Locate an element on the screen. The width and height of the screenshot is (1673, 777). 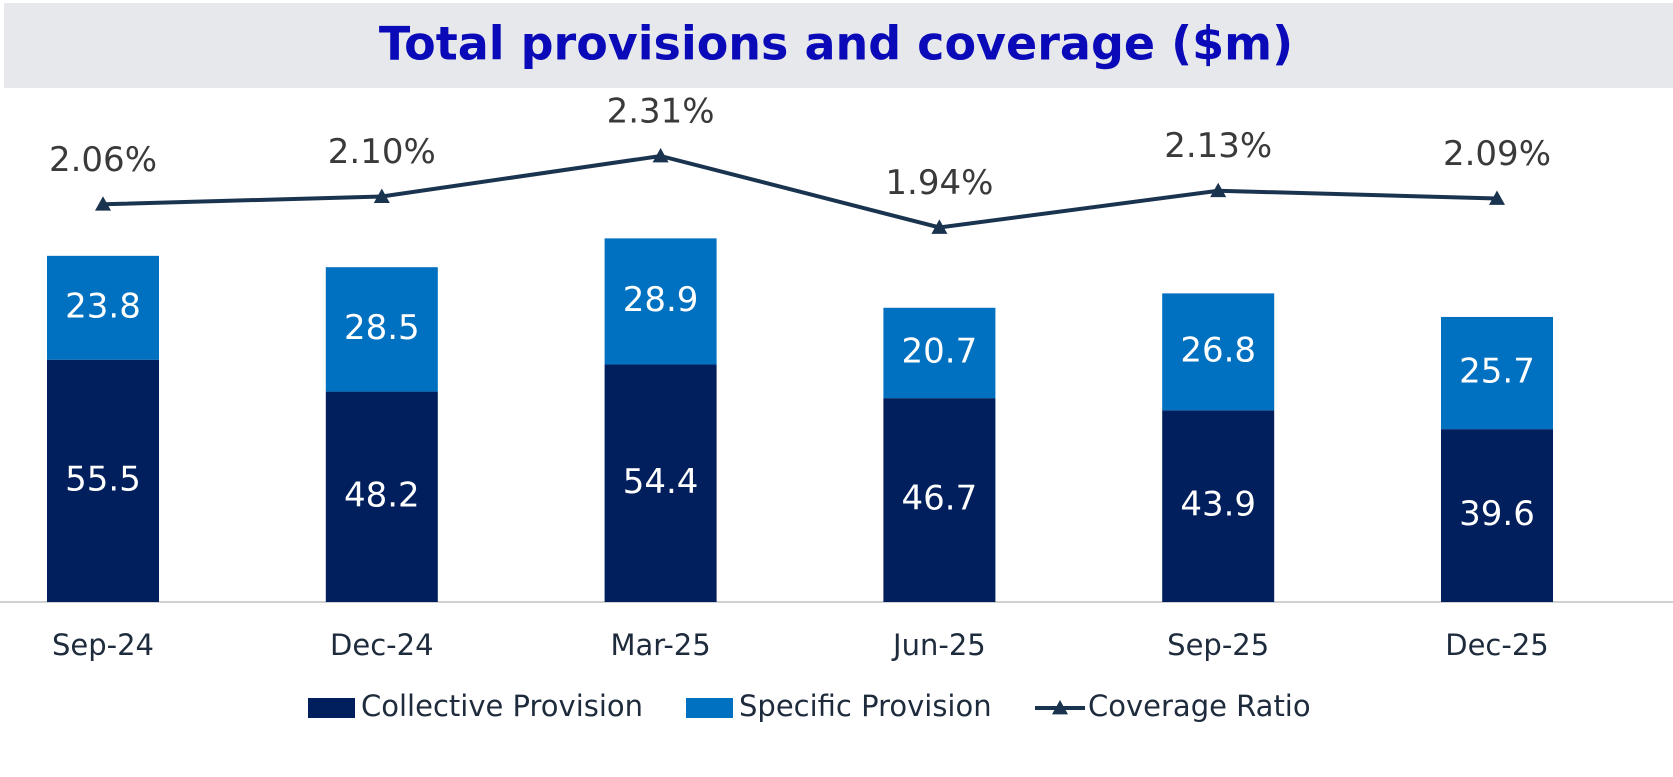
data-label: 20.7 is located at coordinates (940, 351).